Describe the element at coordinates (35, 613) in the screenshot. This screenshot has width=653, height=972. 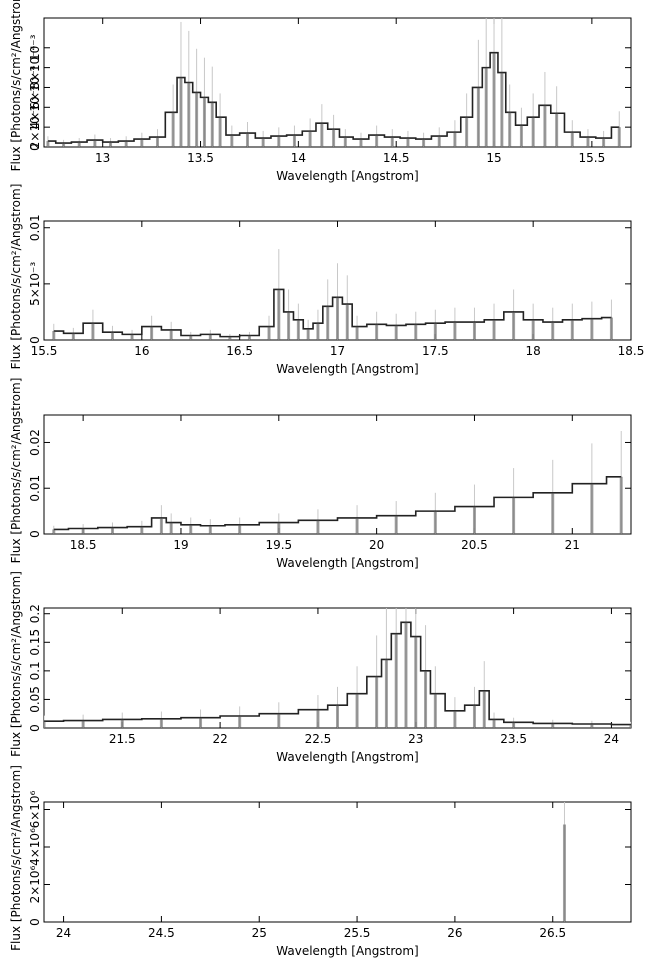
I see `y-tick-label: 0.2` at that location.